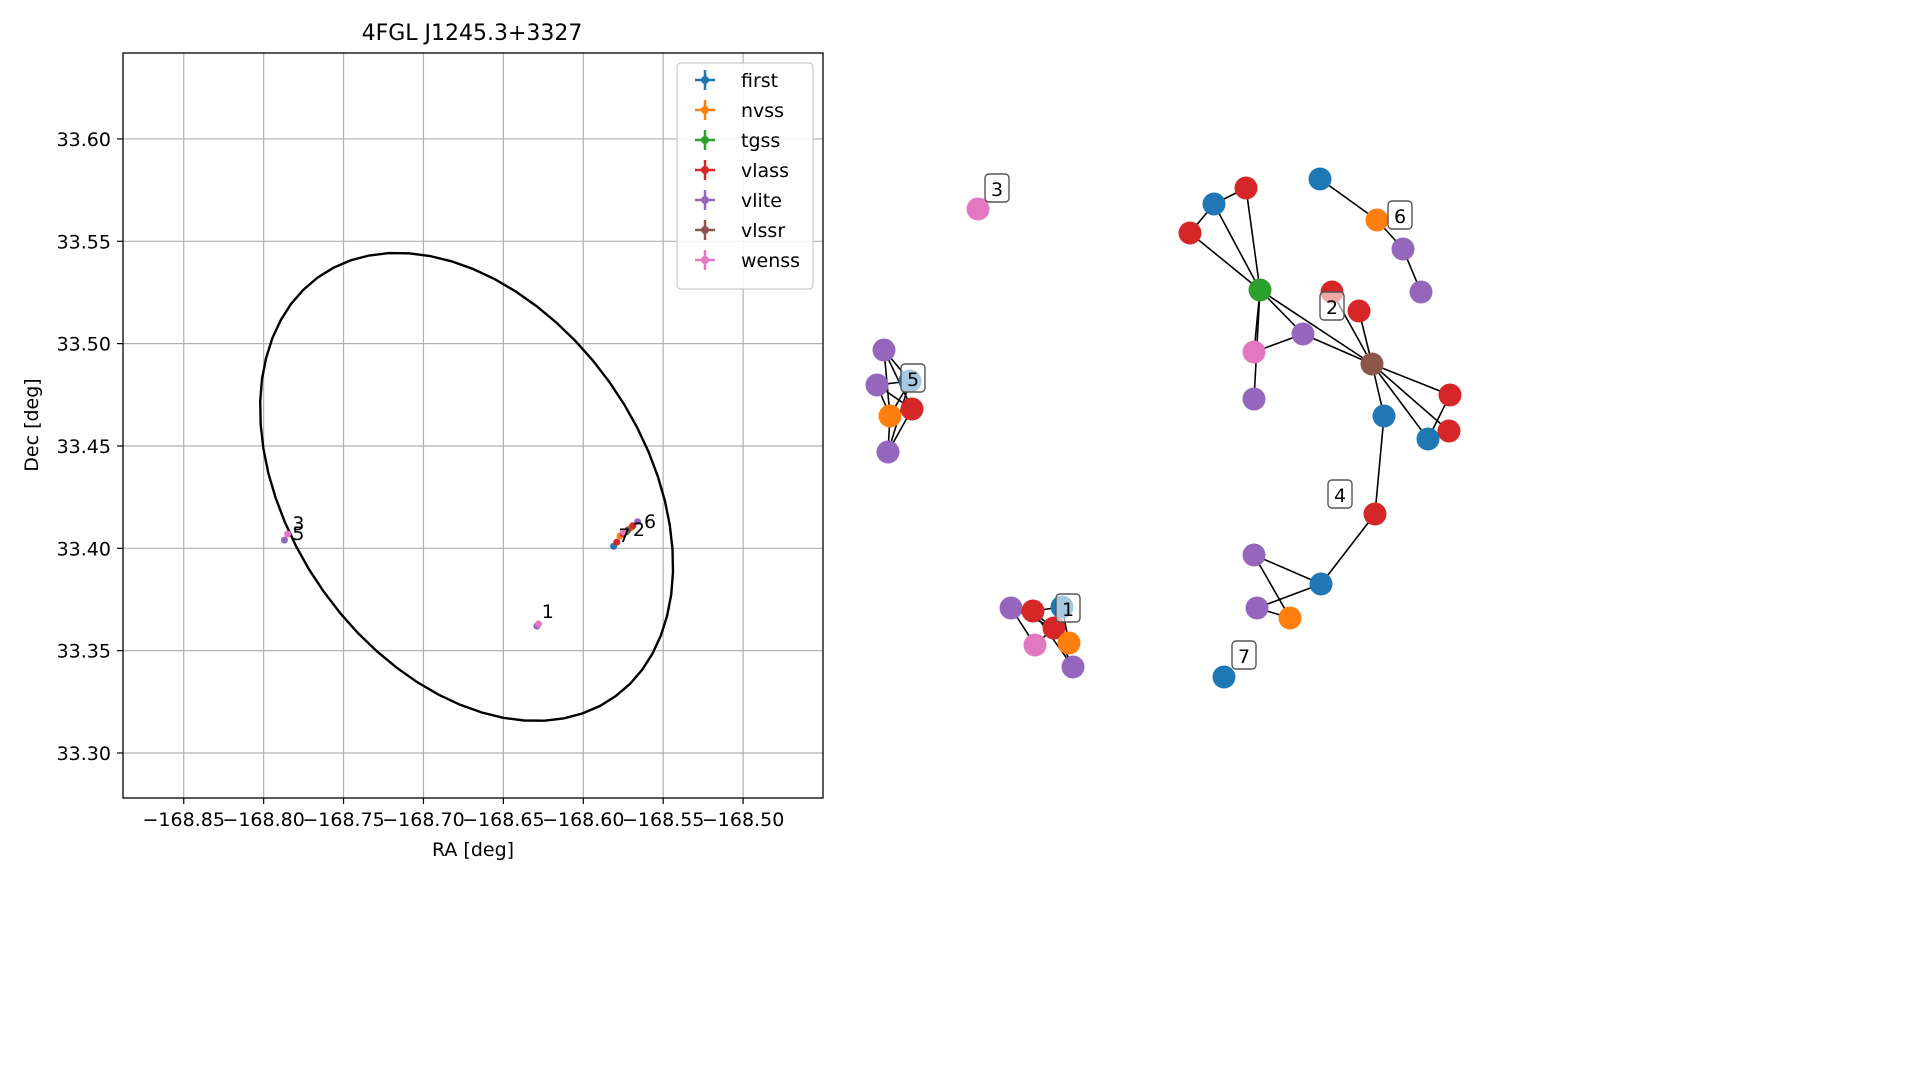 The height and width of the screenshot is (1080, 1919). I want to click on legend: first nvss tgss vlass vlite vlssr wenss, so click(745, 176).